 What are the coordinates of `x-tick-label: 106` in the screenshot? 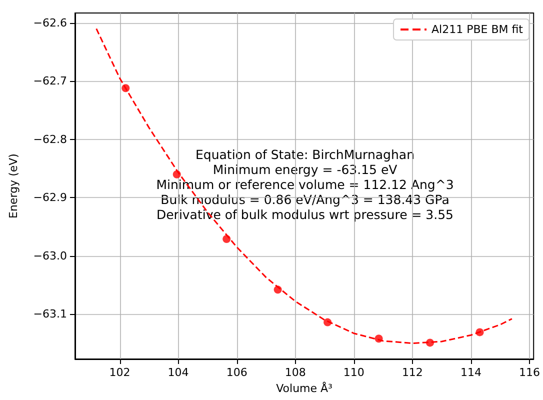 It's located at (237, 372).